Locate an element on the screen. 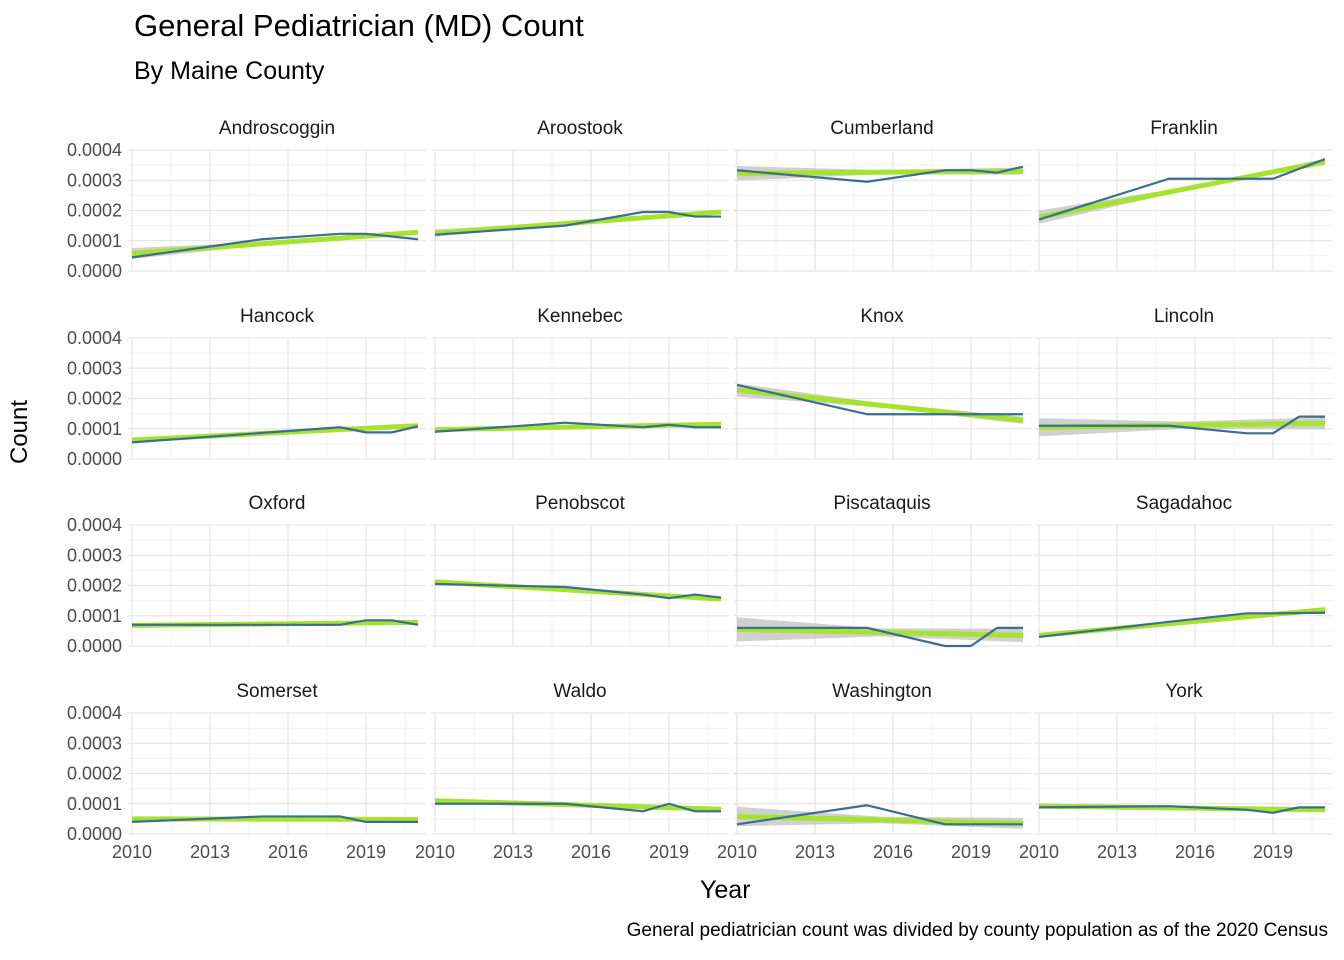 This screenshot has width=1344, height=960. trend-line-franklin is located at coordinates (1182, 189).